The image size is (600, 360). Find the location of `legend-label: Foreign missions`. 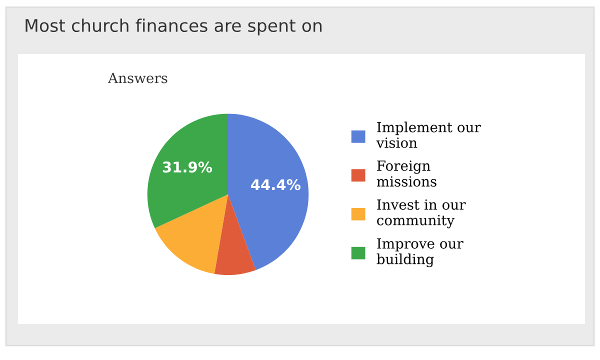

legend-label: Foreign missions is located at coordinates (406, 173).